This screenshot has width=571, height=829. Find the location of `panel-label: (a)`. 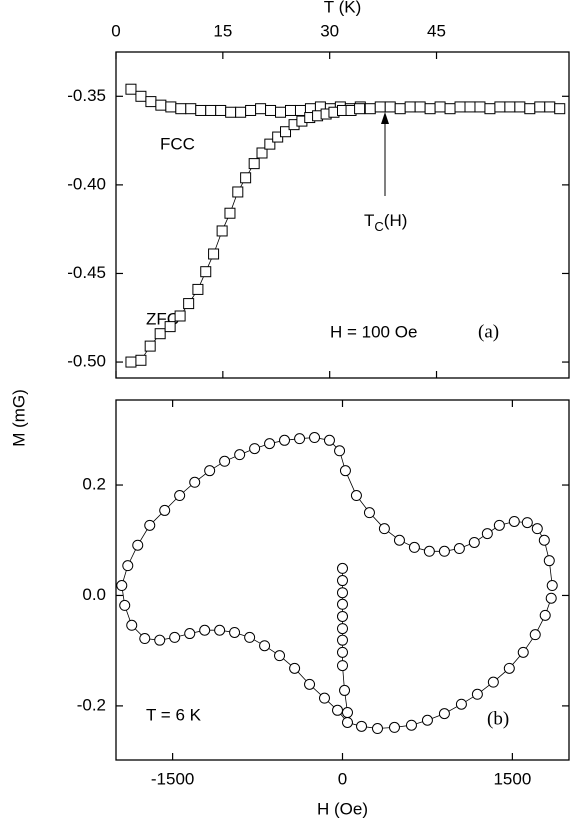

panel-label: (a) is located at coordinates (488, 331).